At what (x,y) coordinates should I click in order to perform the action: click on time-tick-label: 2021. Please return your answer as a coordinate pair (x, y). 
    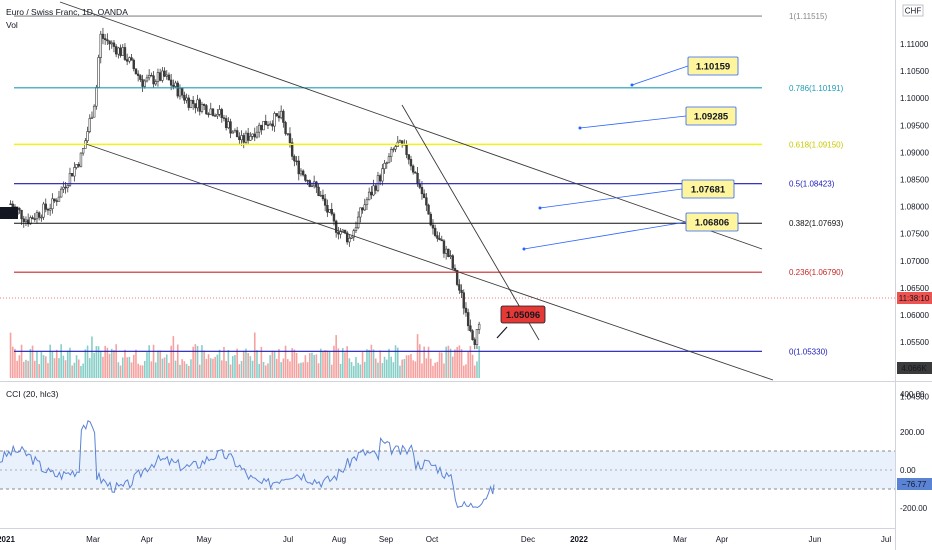
    Looking at the image, I should click on (7, 539).